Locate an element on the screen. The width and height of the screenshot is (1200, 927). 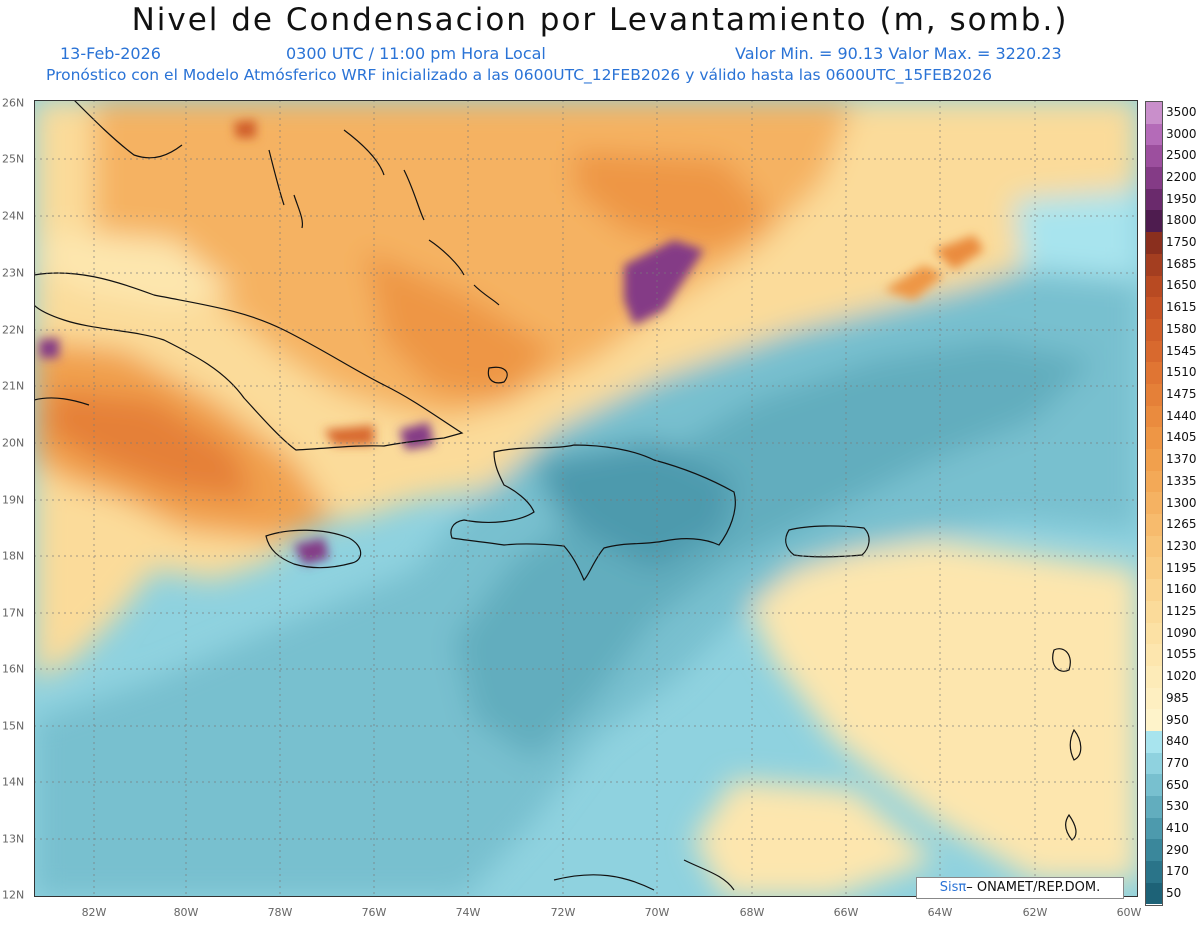
colorbar-label: 1950 is located at coordinates (1181, 198).